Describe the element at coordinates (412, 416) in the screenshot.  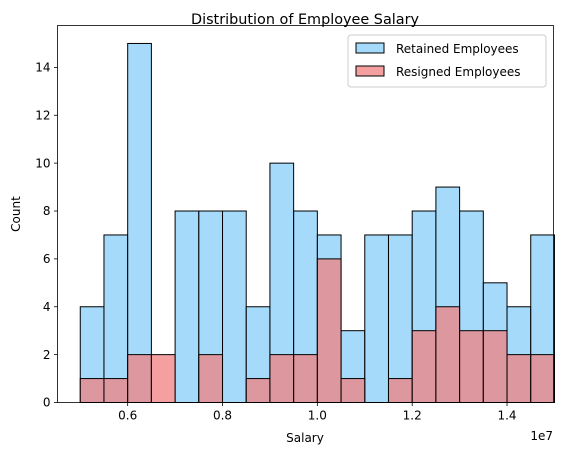
I see `x-tick-label: 1.2` at that location.